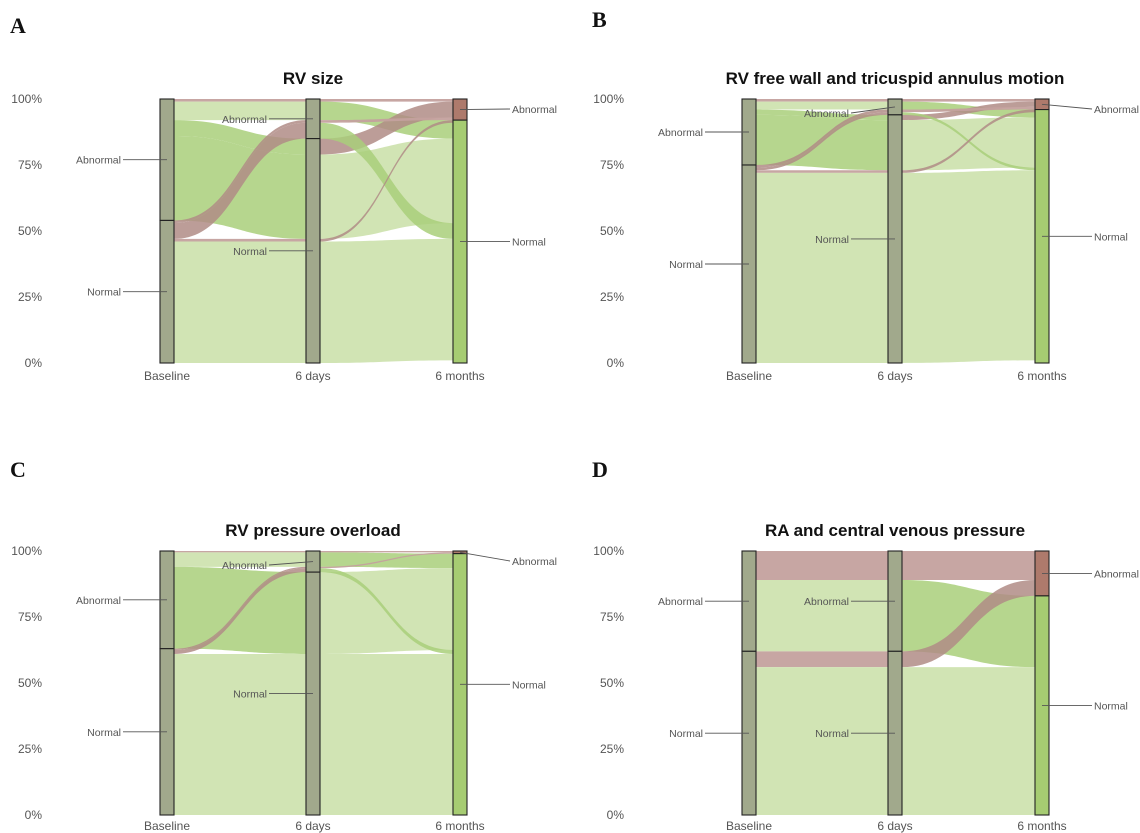 The height and width of the screenshot is (833, 1140). What do you see at coordinates (599, 19) in the screenshot?
I see `panel-letter: B` at bounding box center [599, 19].